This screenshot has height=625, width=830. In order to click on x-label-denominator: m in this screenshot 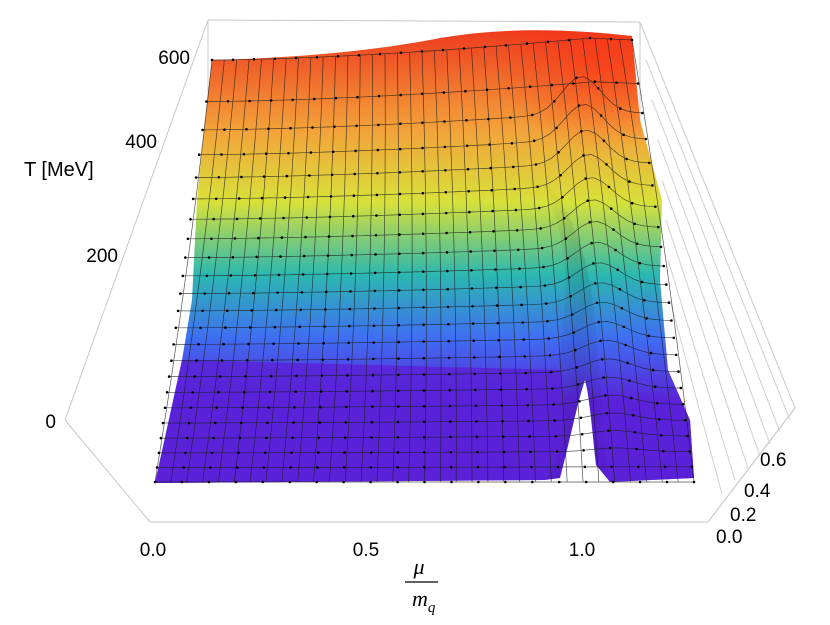, I will do `click(420, 598)`.